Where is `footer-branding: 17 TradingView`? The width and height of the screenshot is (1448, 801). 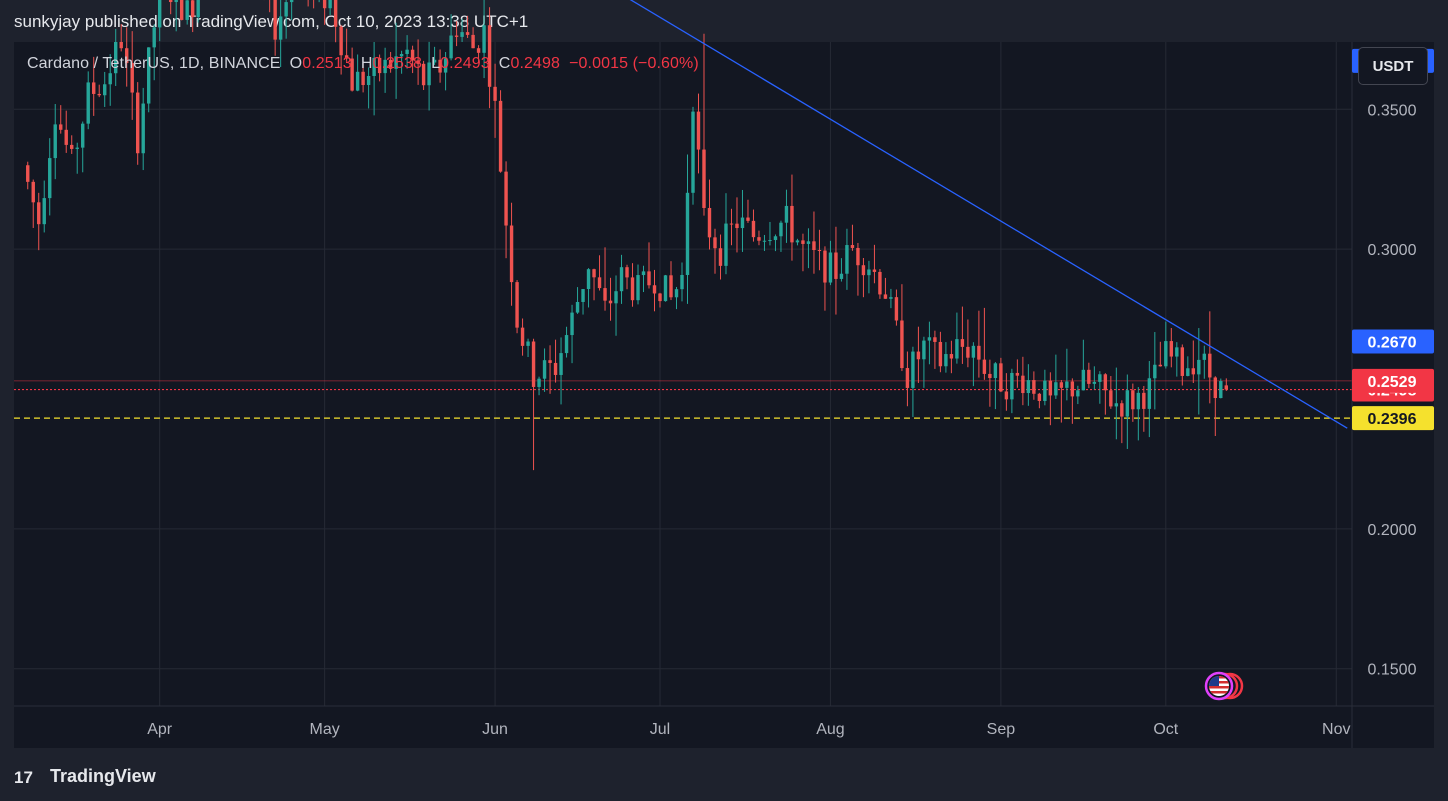
footer-branding: 17 TradingView is located at coordinates (85, 776).